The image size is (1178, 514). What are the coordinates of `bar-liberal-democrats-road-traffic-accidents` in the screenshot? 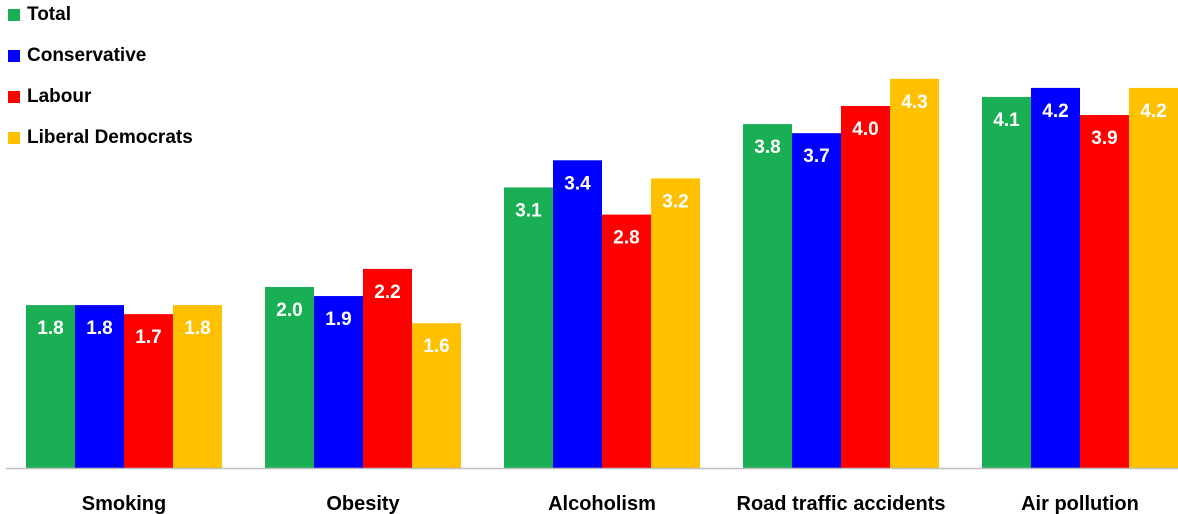 It's located at (914, 273).